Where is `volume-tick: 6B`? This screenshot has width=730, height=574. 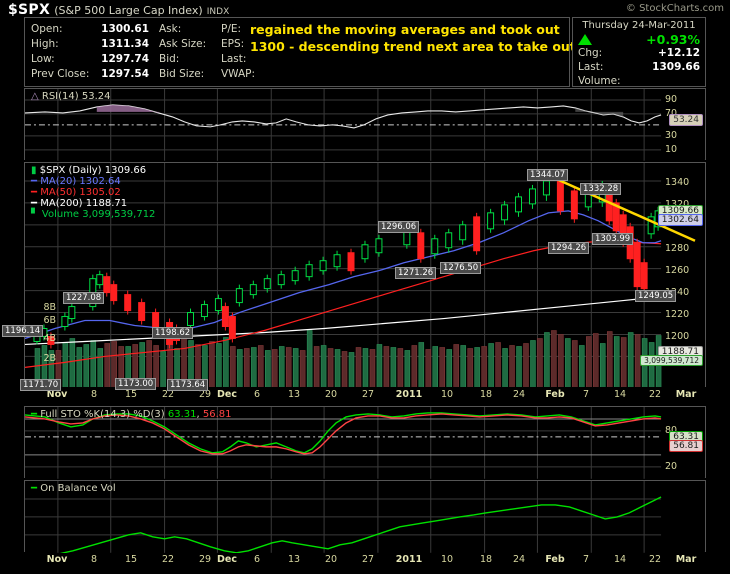 volume-tick: 6B is located at coordinates (49, 320).